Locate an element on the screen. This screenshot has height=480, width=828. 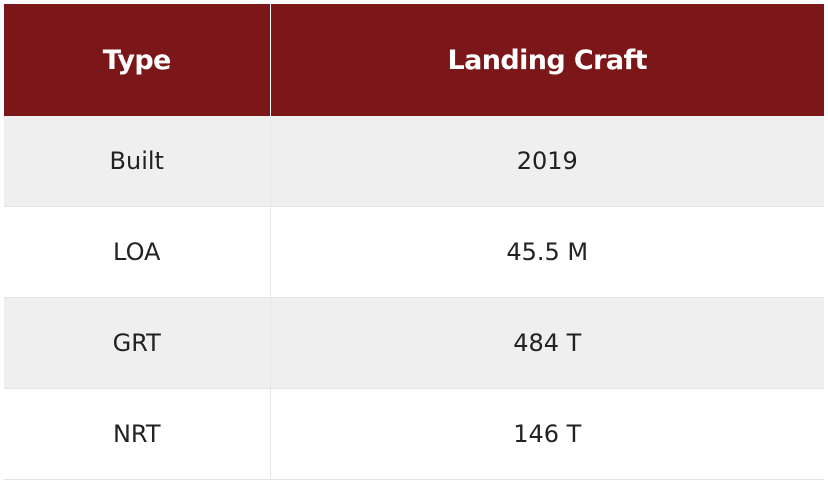
row-label-built: Built is located at coordinates (137, 161).